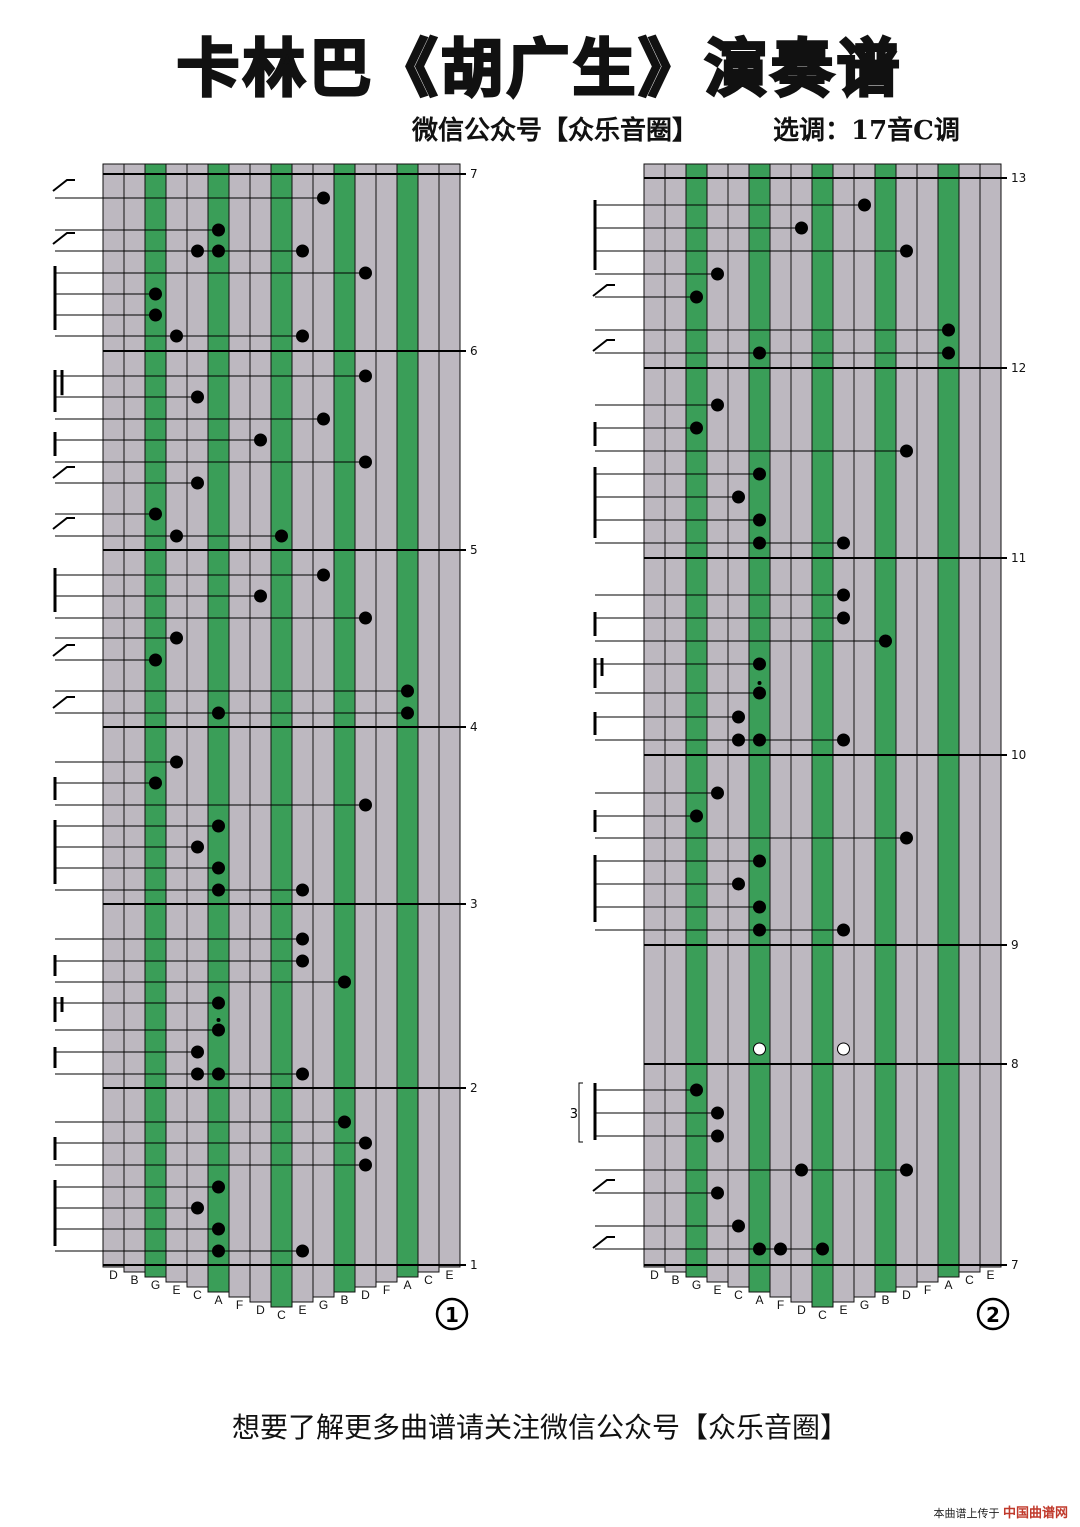 This screenshot has width=1080, height=1527. I want to click on measure-number: 5, so click(474, 550).